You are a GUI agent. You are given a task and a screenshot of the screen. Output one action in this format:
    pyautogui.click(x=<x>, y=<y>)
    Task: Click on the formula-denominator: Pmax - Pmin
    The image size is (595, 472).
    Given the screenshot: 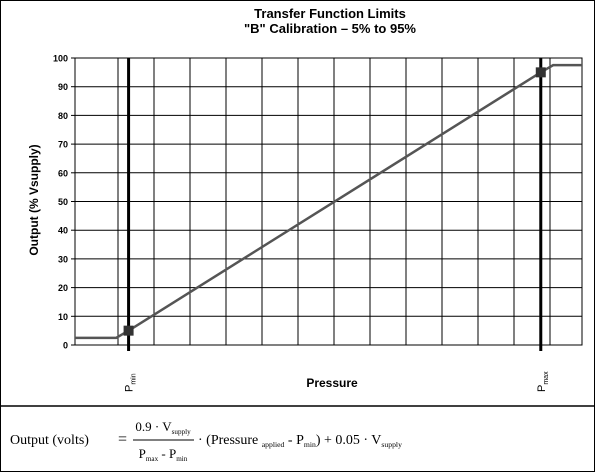 What is the action you would take?
    pyautogui.click(x=163, y=454)
    